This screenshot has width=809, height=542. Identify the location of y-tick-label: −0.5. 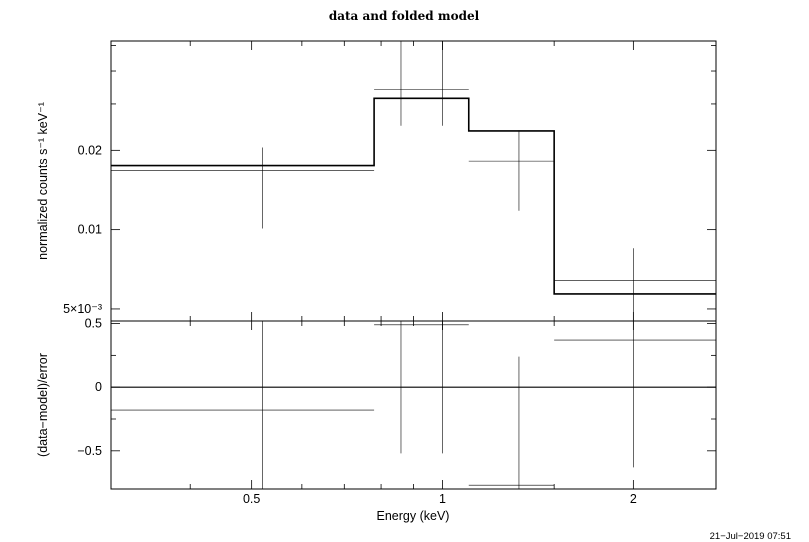
(89, 451).